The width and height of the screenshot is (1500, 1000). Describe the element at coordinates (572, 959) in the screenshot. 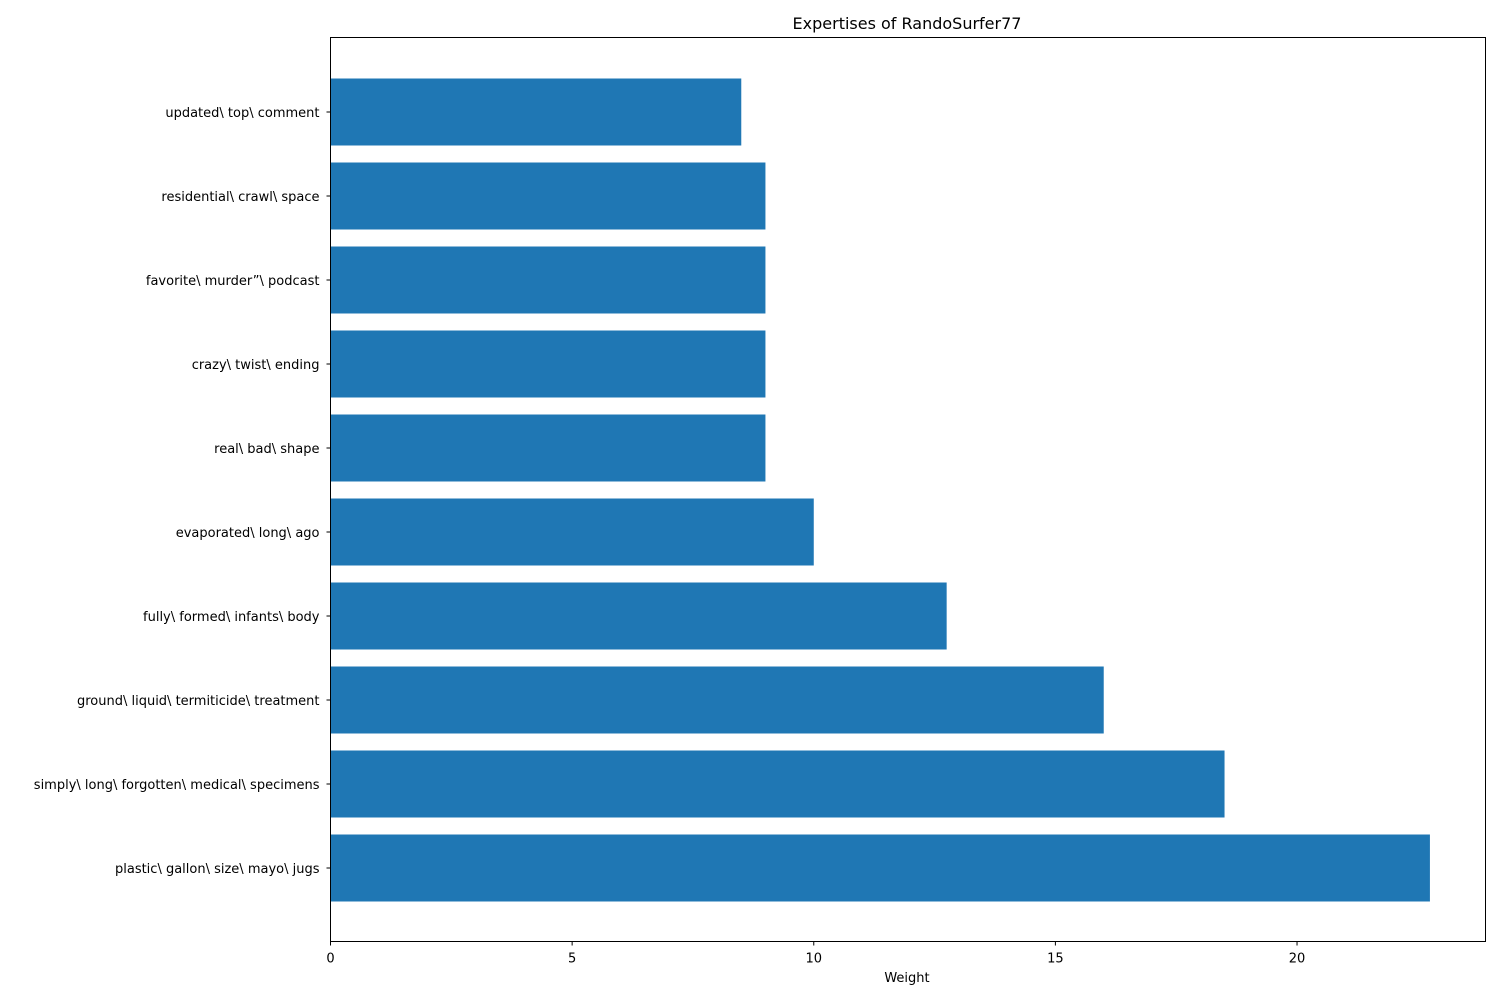

I see `x-tick-label: 5` at that location.